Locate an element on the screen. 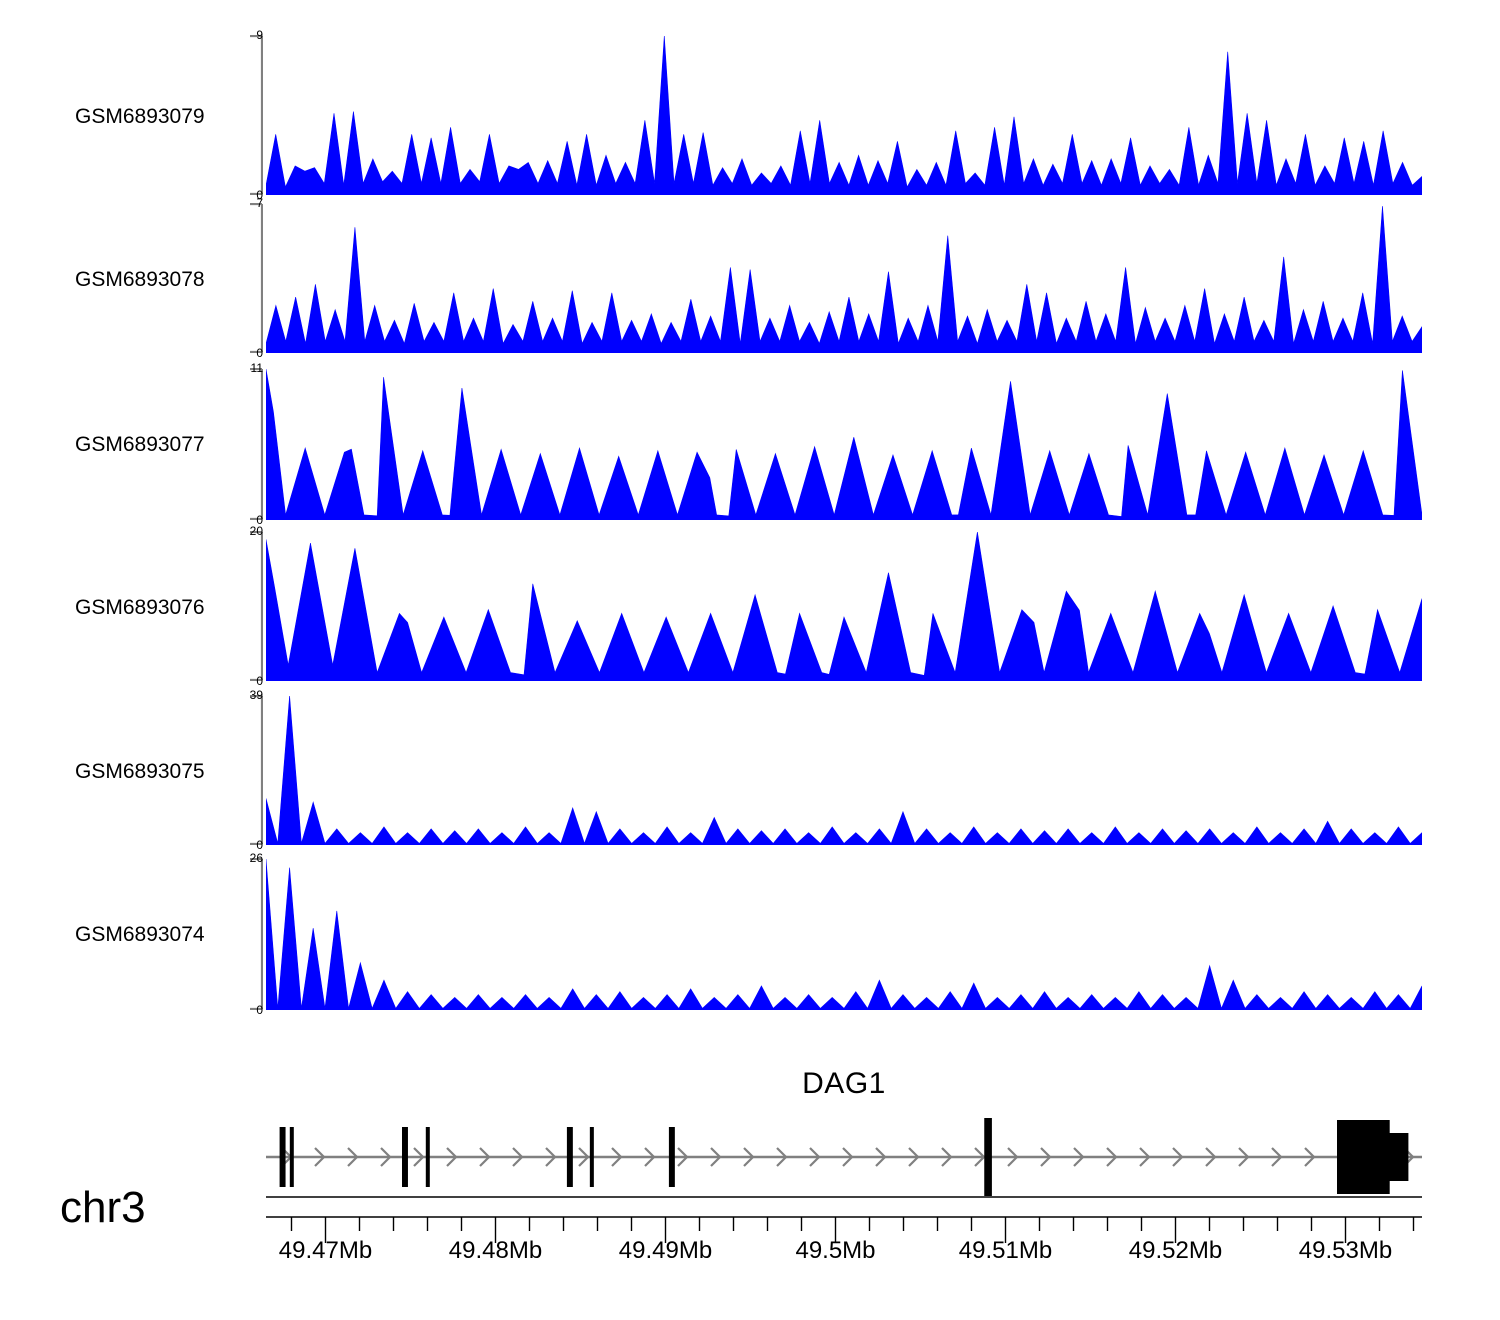 This screenshot has width=1500, height=1320. axis-tick-label: 49.49Mb is located at coordinates (665, 1250).